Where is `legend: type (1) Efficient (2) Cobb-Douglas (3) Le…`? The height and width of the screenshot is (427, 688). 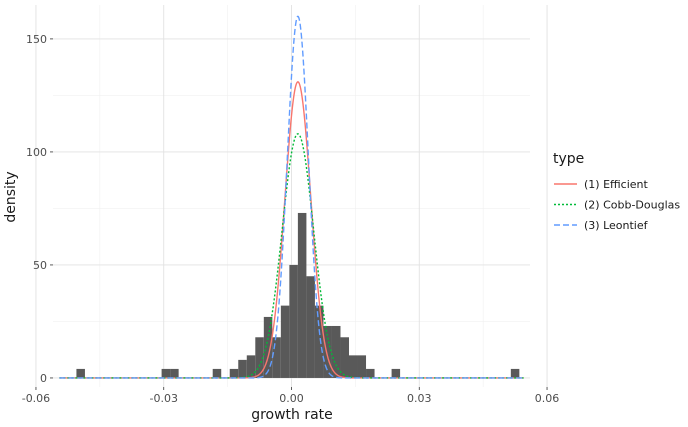
legend: type (1) Efficient (2) Cobb-Douglas (3) Le… is located at coordinates (616, 191).